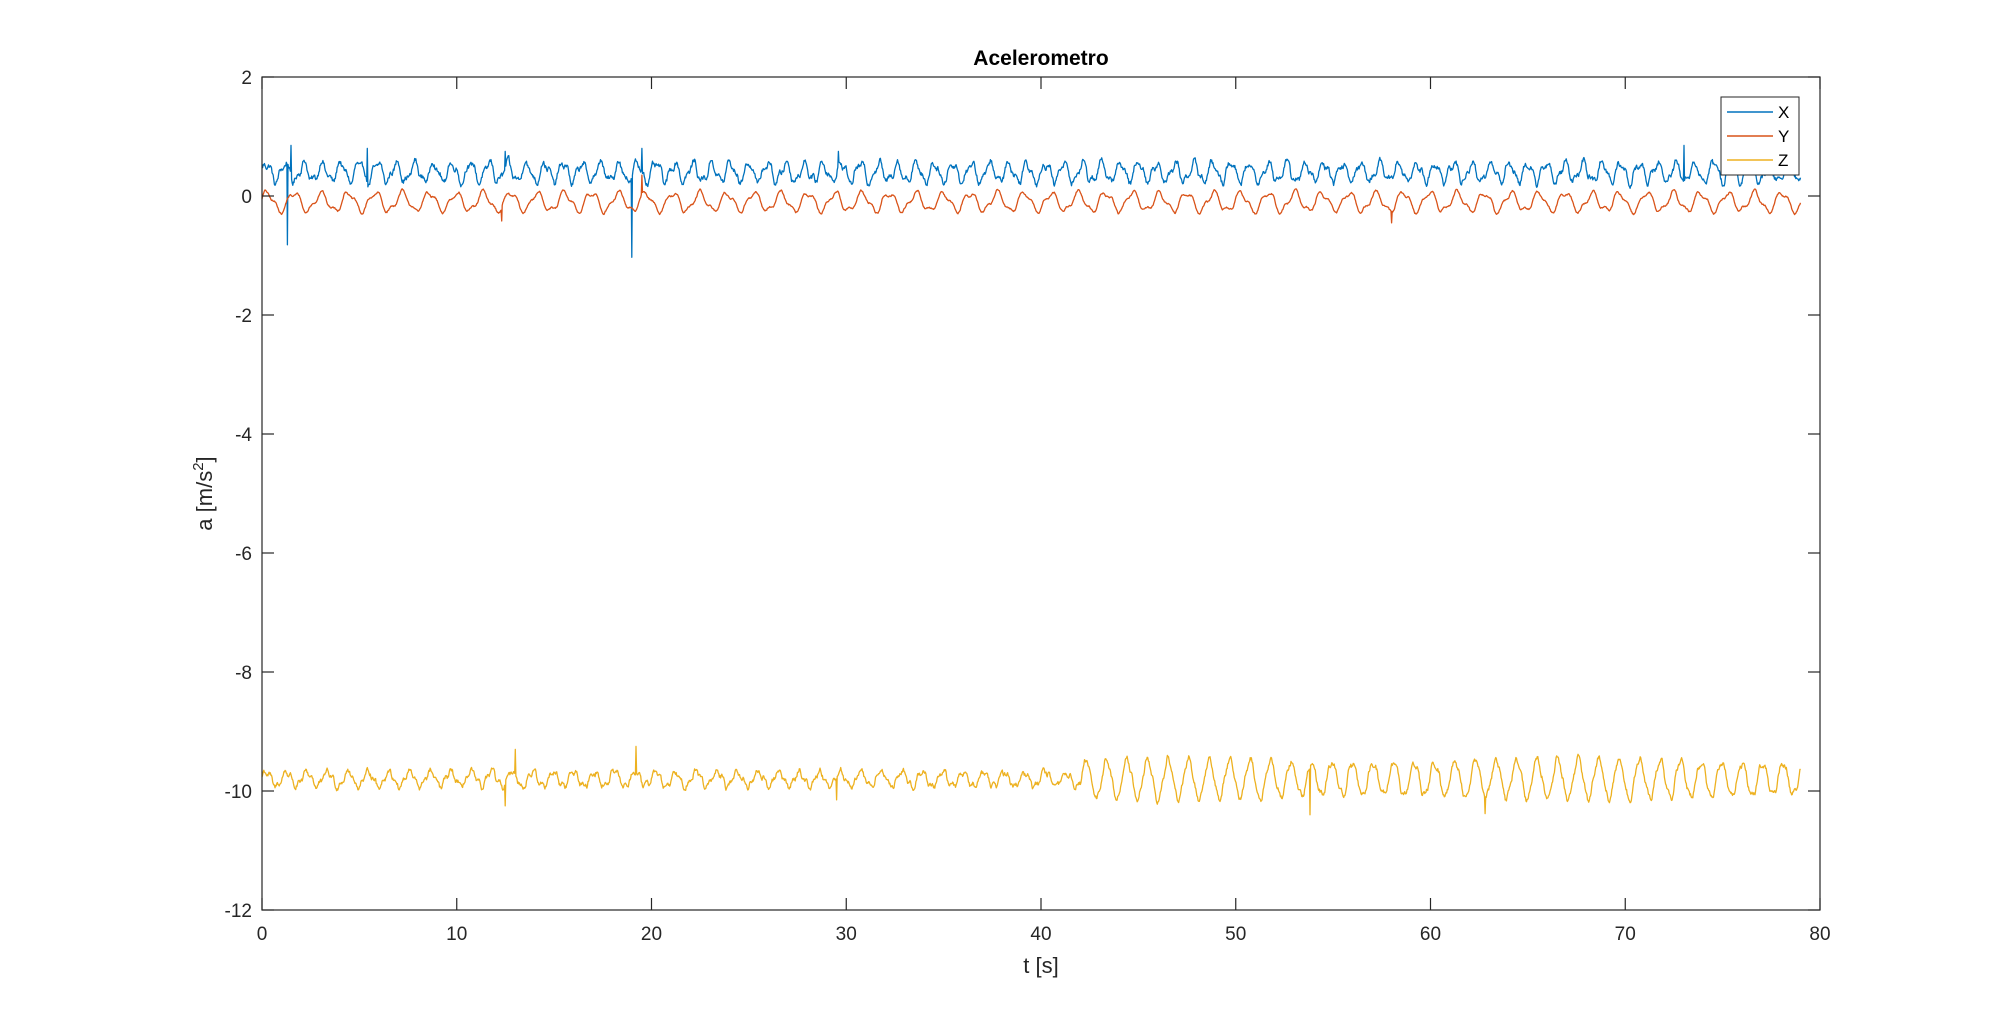  I want to click on y-tick-label: -10, so click(238, 792).